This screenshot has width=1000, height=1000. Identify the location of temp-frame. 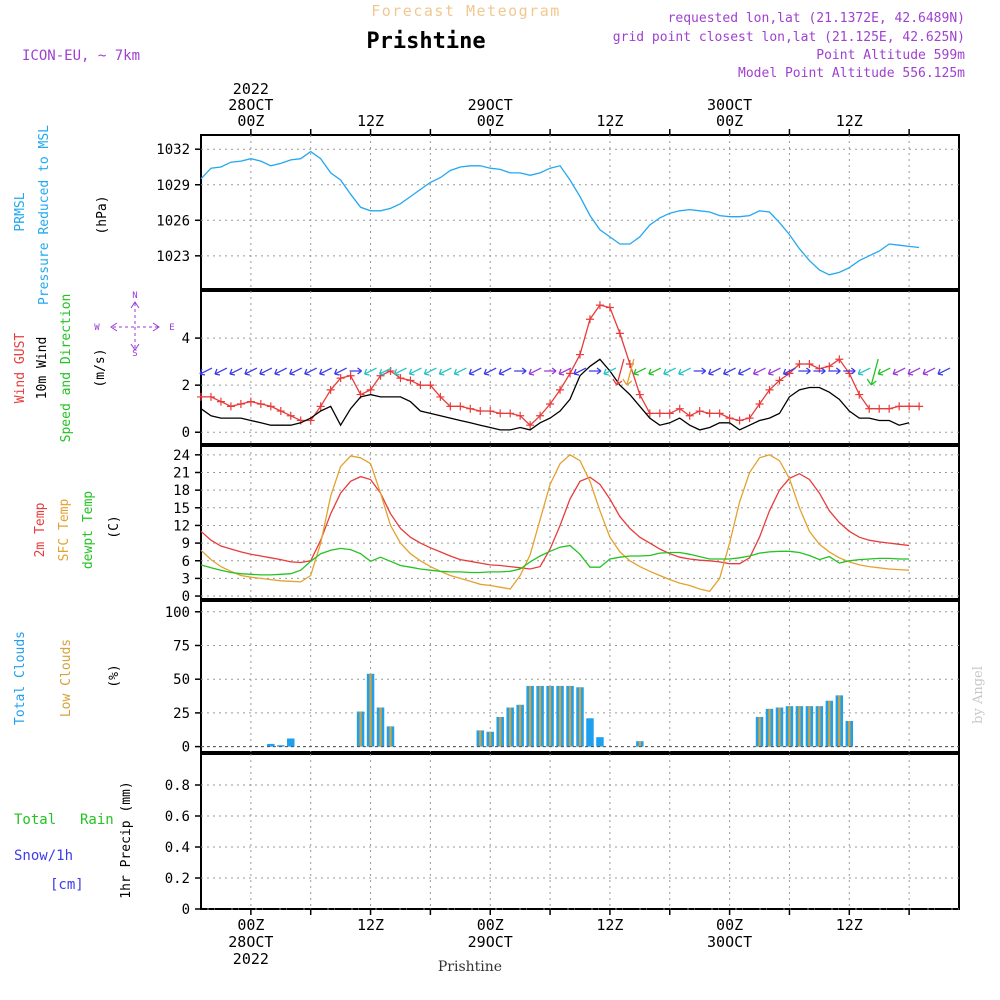
(580, 522).